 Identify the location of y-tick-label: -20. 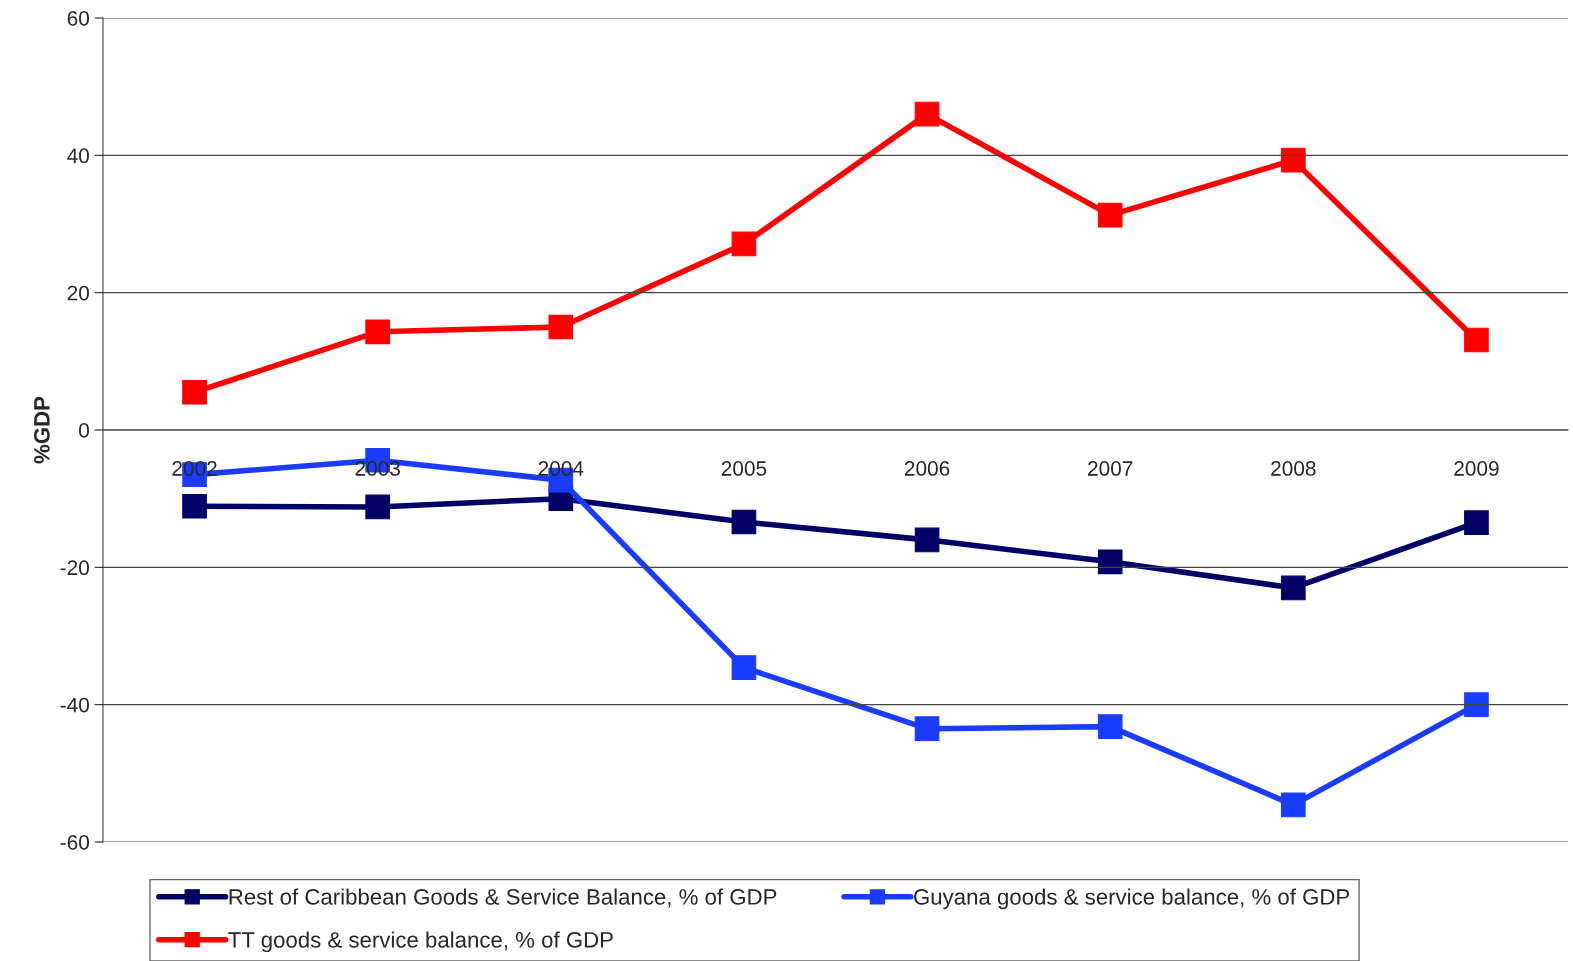
(74, 568).